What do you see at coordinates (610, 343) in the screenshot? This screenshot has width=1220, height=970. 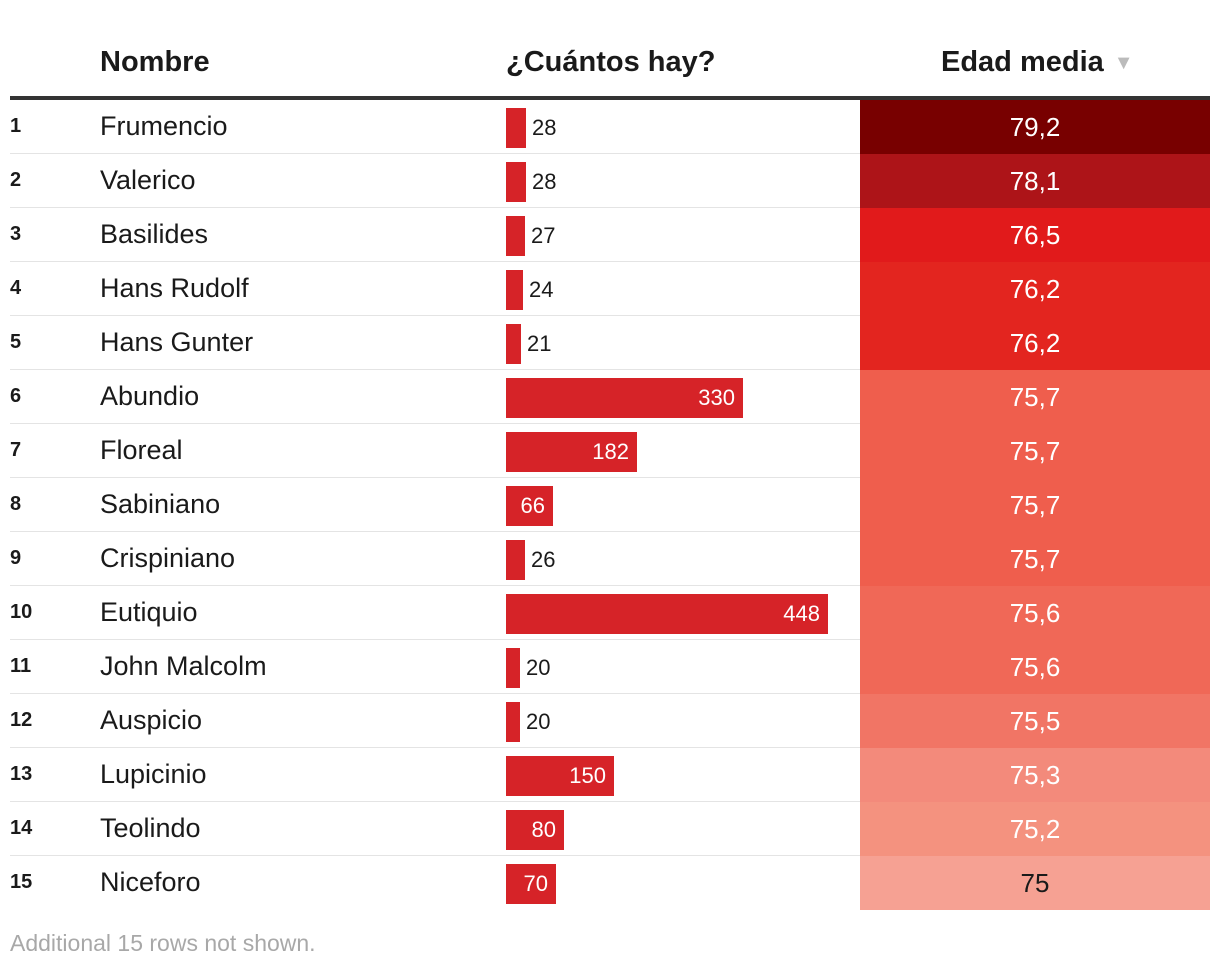 I see `table-row: 5 Hans Gunter 21 76,2` at bounding box center [610, 343].